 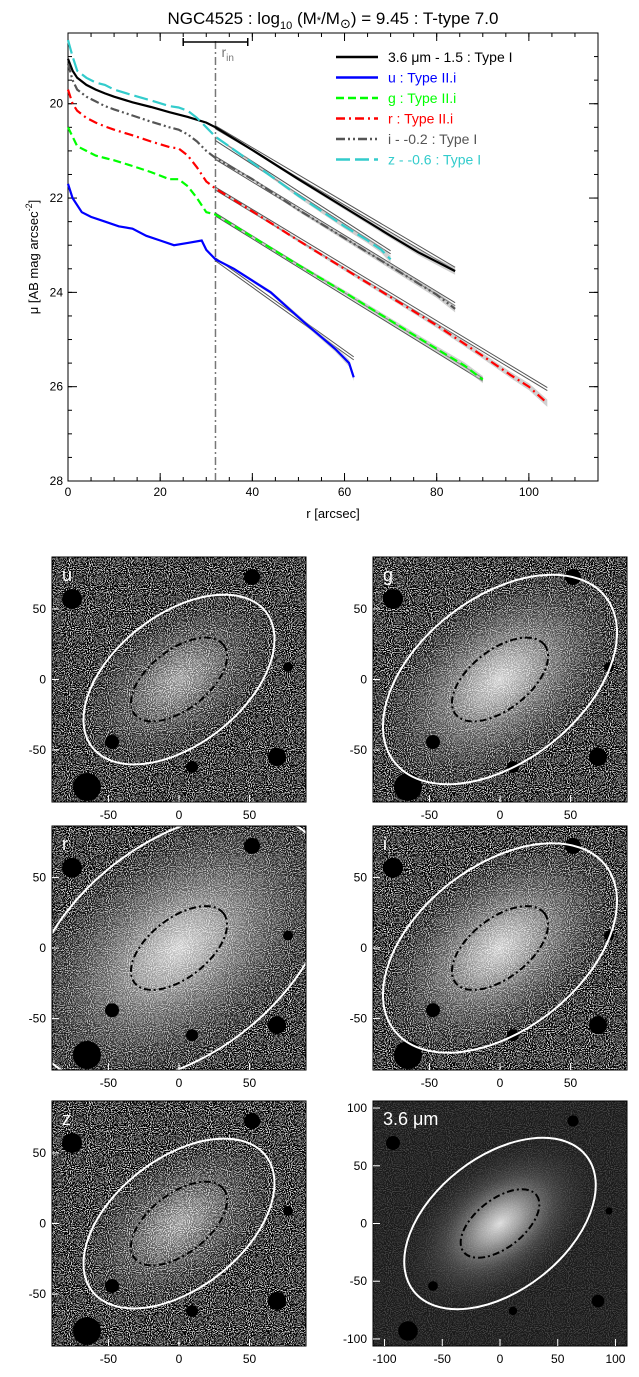 I want to click on legend-entry: 3.6 μm - 1.5 : Type I, so click(x=450, y=57).